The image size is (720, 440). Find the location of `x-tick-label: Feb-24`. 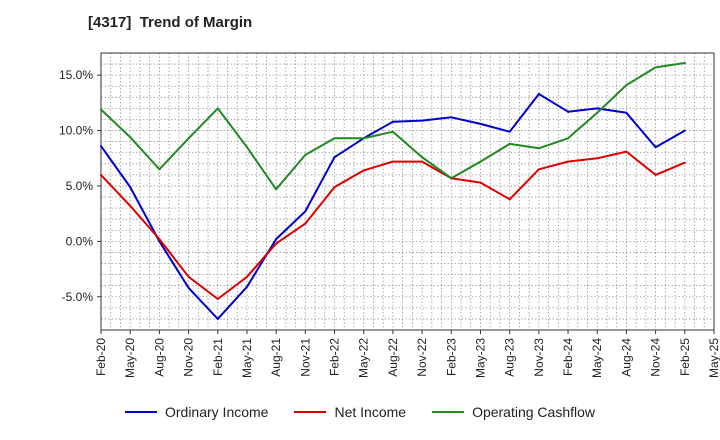

x-tick-label: Feb-24 is located at coordinates (568, 357).